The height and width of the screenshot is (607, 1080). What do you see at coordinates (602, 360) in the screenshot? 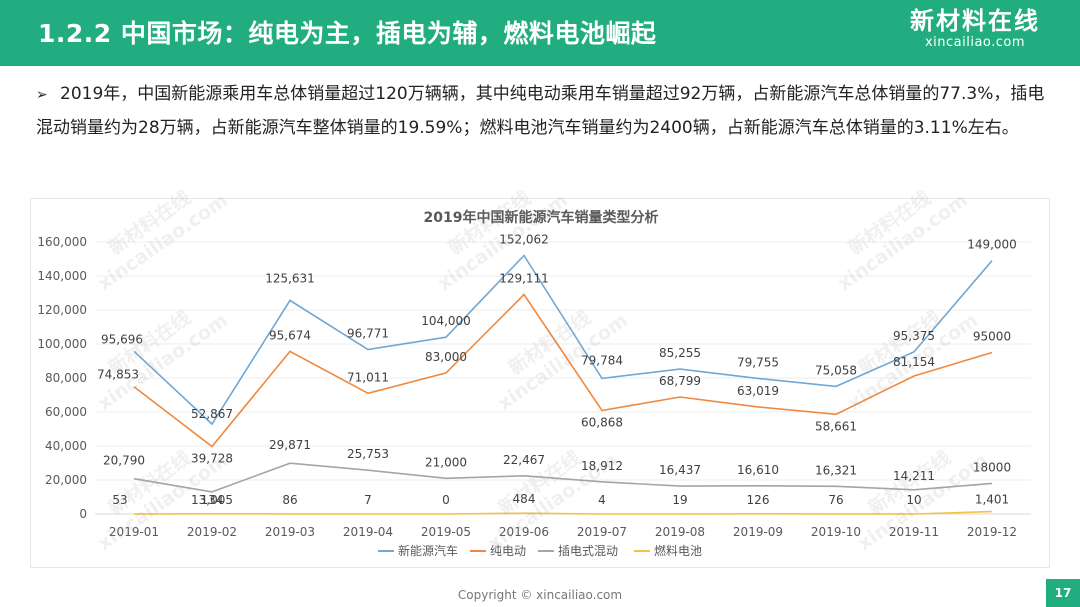
I see `data-label: 79,784` at bounding box center [602, 360].